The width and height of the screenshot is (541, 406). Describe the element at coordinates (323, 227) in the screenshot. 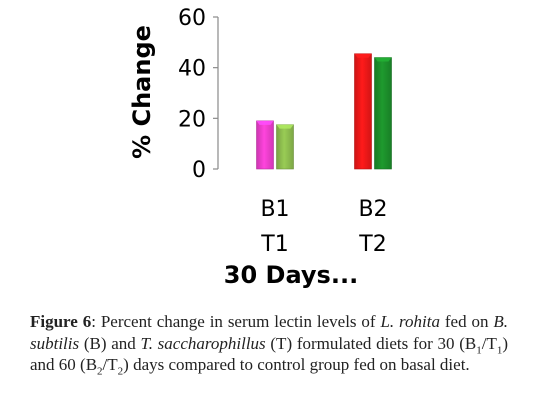

I see `category-labels: B1 T1 B2 T2` at that location.